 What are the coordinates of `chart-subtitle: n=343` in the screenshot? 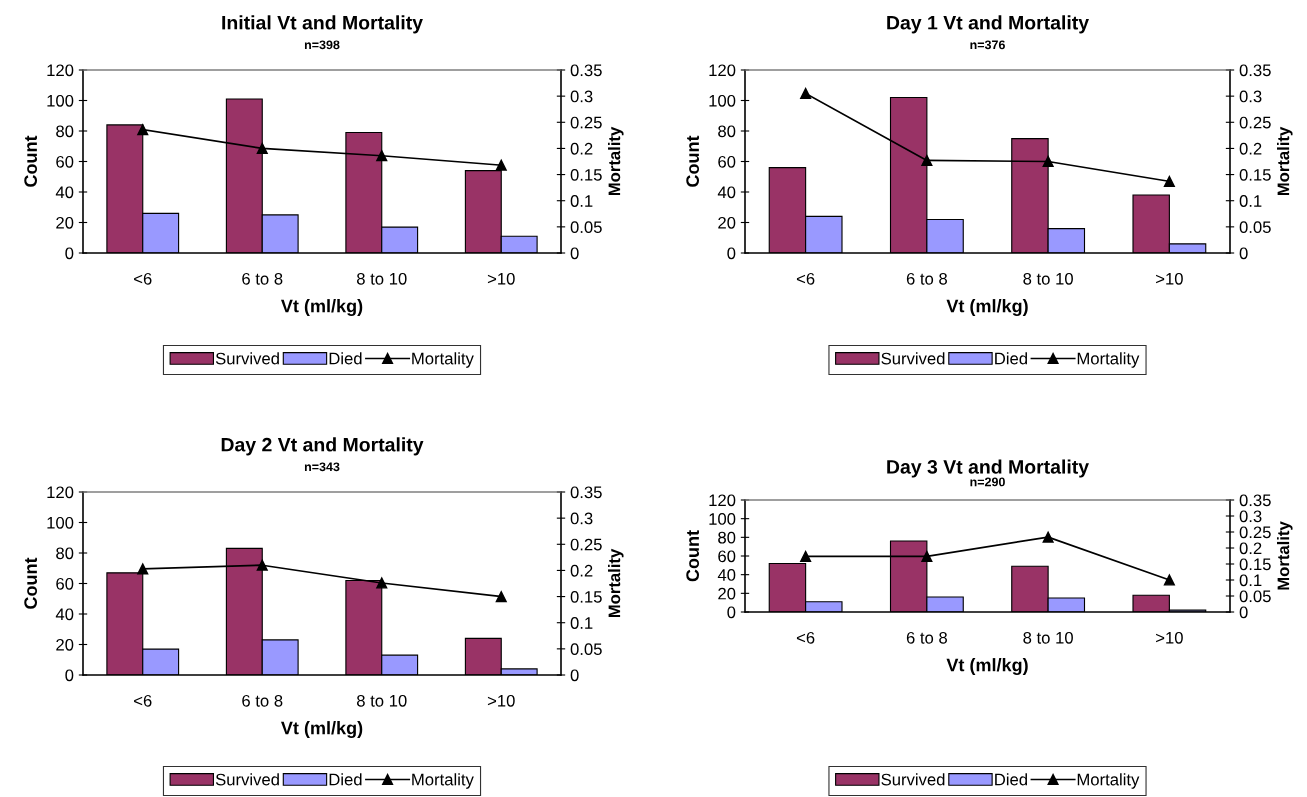 It's located at (322, 467).